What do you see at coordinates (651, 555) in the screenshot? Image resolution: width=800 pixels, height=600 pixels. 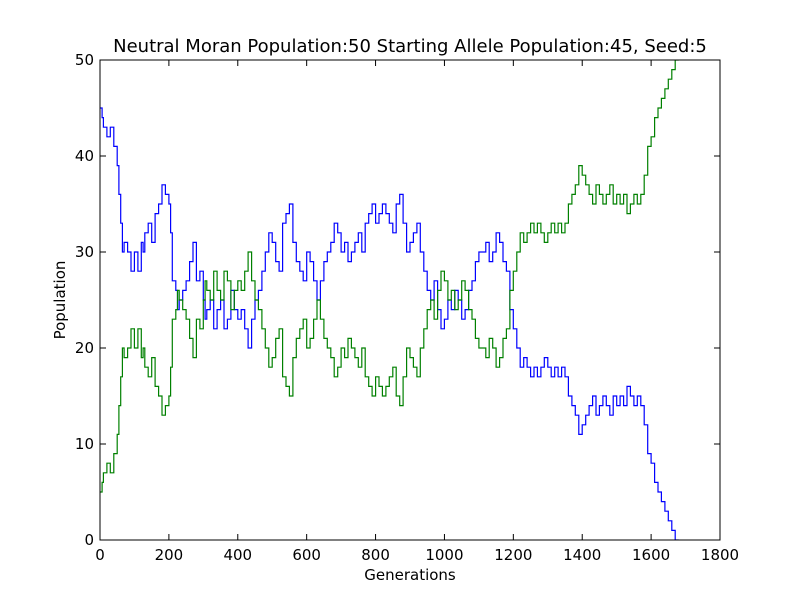 I see `x-tick-label: 1600` at bounding box center [651, 555].